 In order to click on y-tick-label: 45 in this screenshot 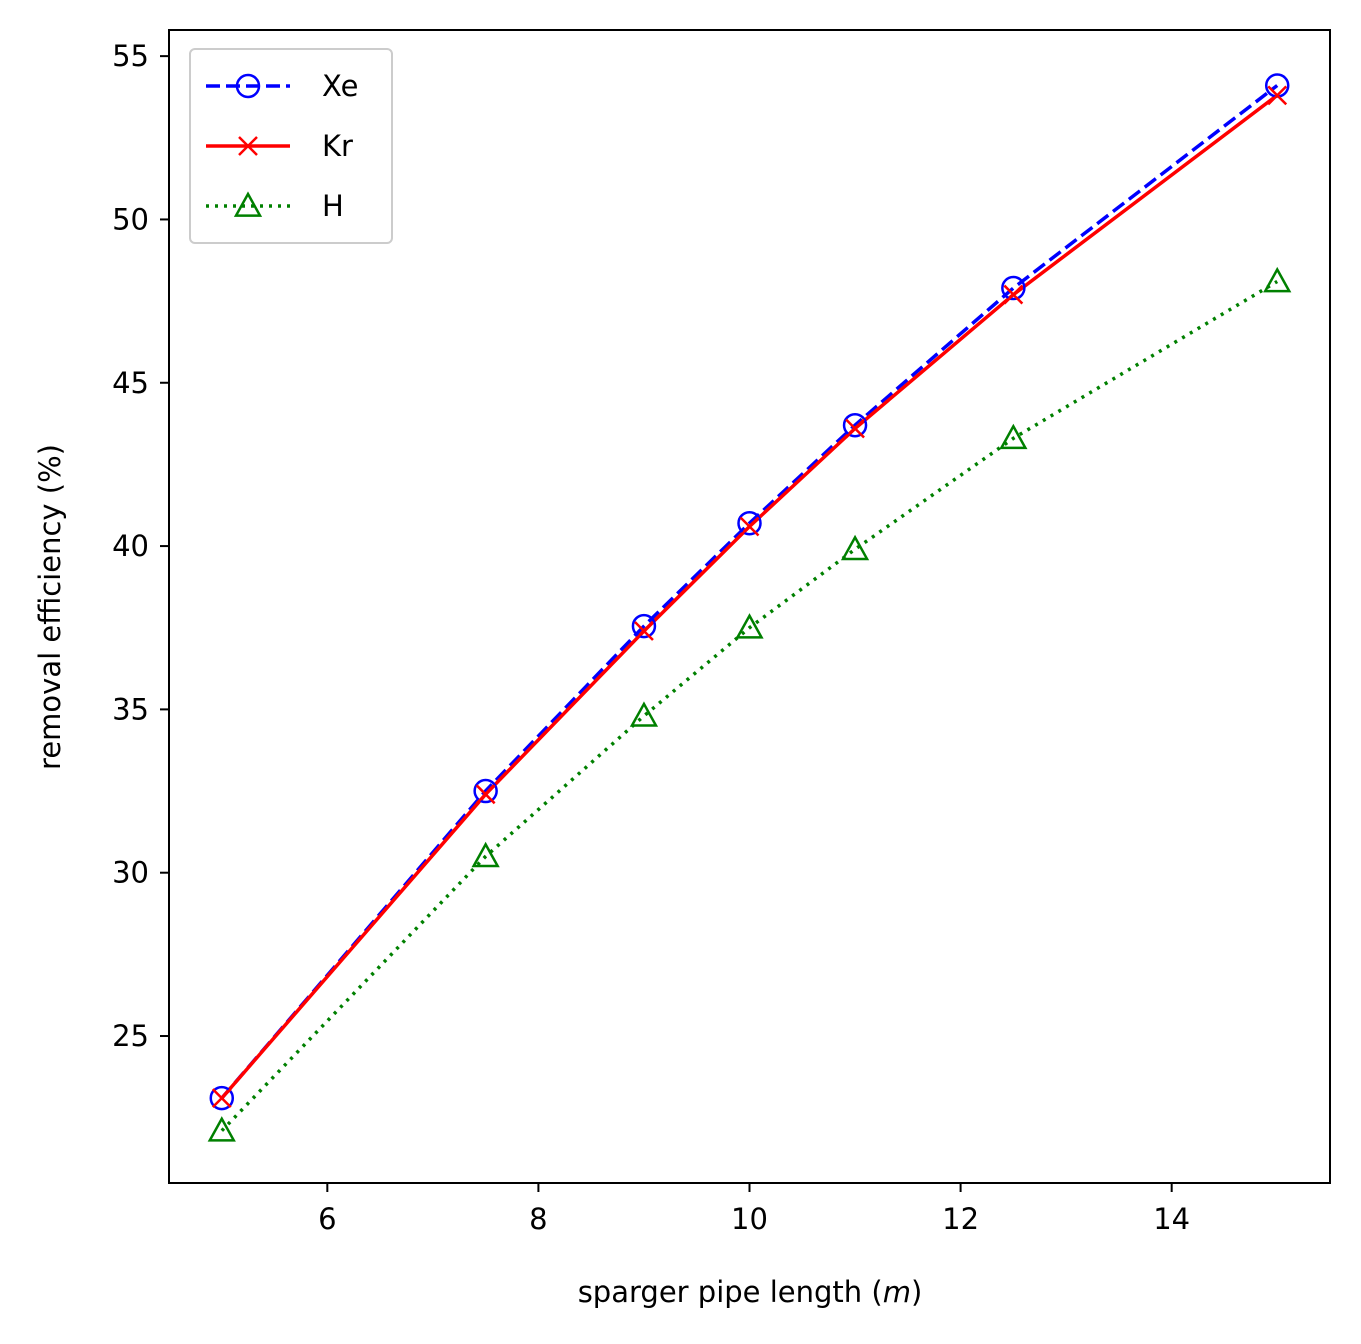, I will do `click(130, 383)`.